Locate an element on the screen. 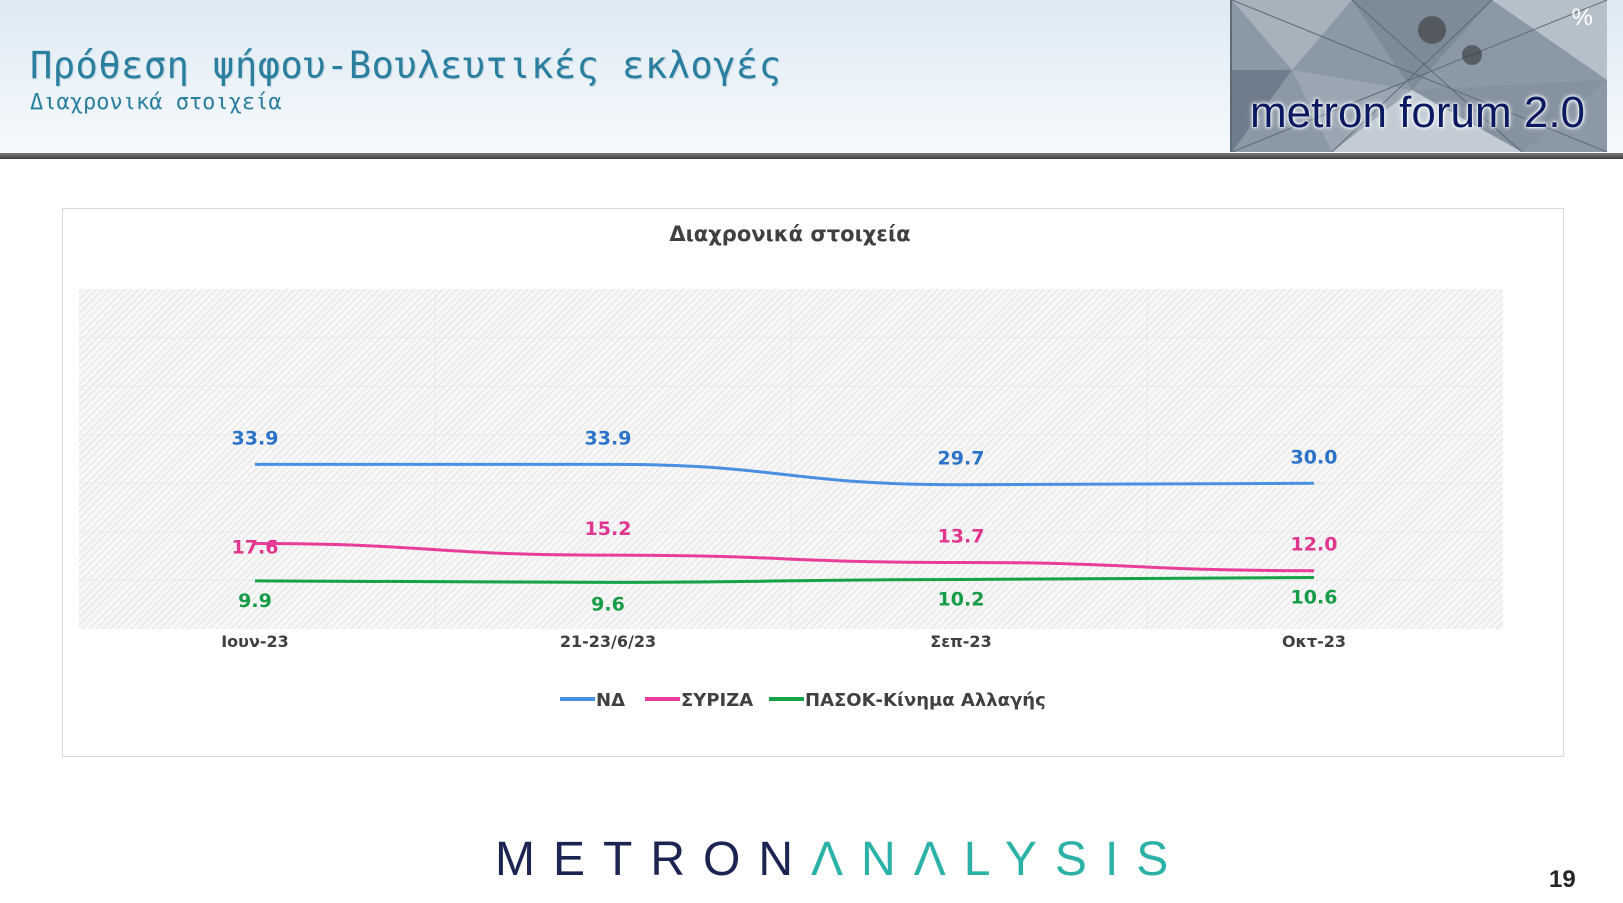  x-tick-label: Οκτ-23 is located at coordinates (1314, 641).